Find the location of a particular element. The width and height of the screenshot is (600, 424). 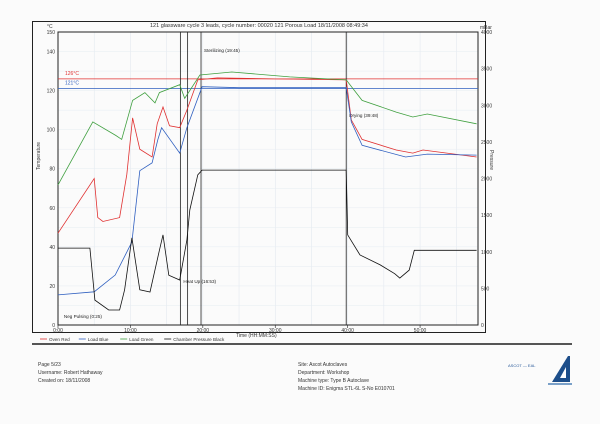

y-tick-label: 80 is located at coordinates (52, 170).